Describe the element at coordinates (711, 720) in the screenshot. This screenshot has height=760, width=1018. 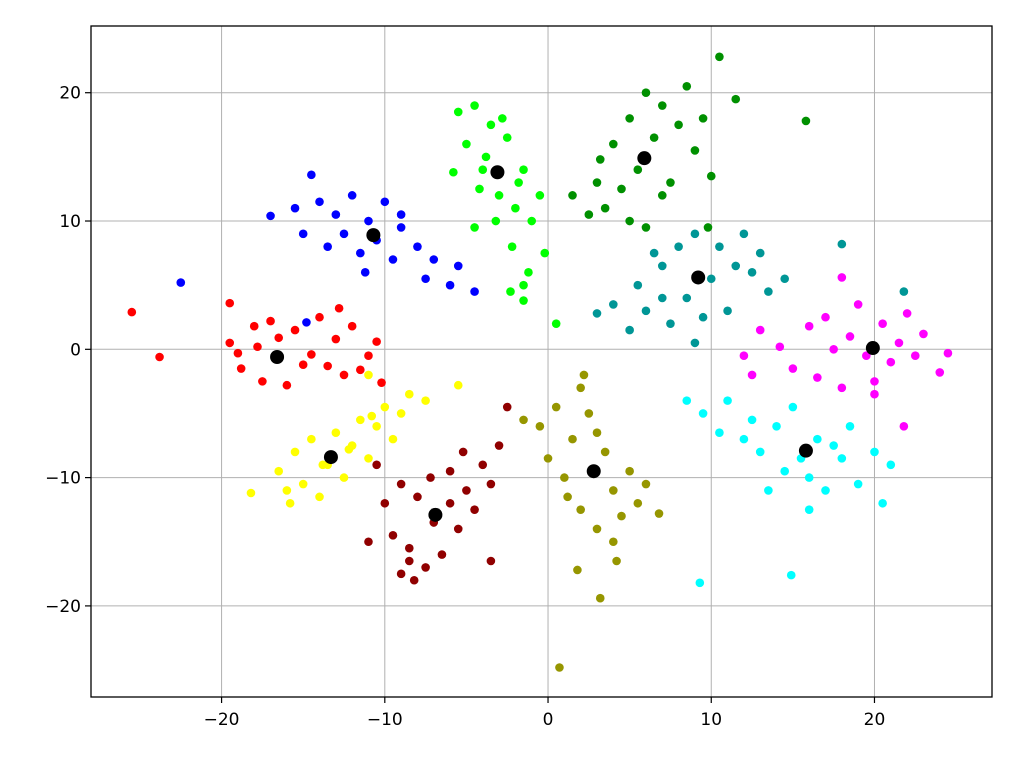
I see `x-tick-label: 10` at that location.